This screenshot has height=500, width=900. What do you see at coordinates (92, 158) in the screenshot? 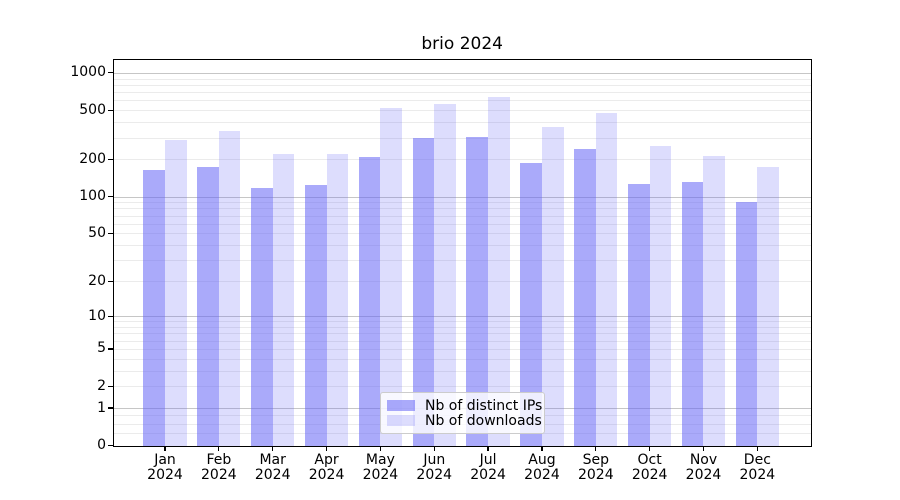
I see `y-tick-label: 200` at bounding box center [92, 158].